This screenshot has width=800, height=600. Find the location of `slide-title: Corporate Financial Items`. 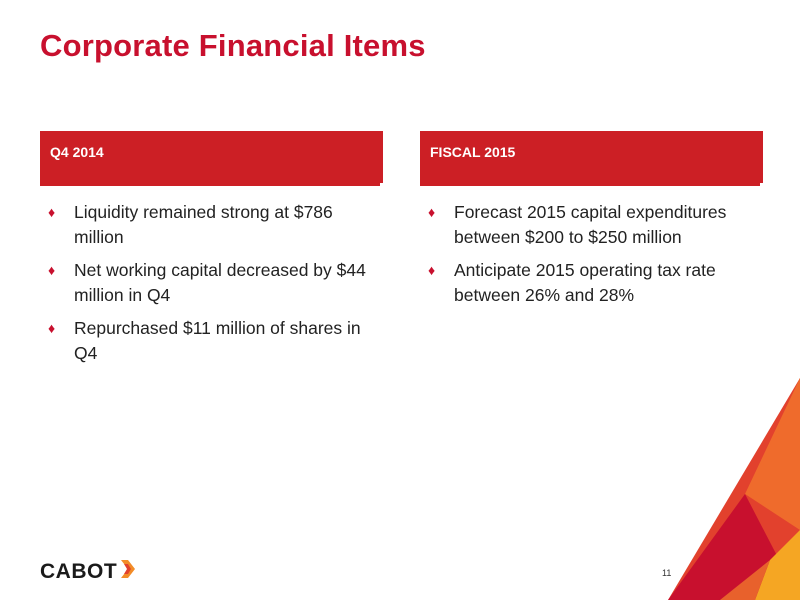

slide-title: Corporate Financial Items is located at coordinates (233, 45).